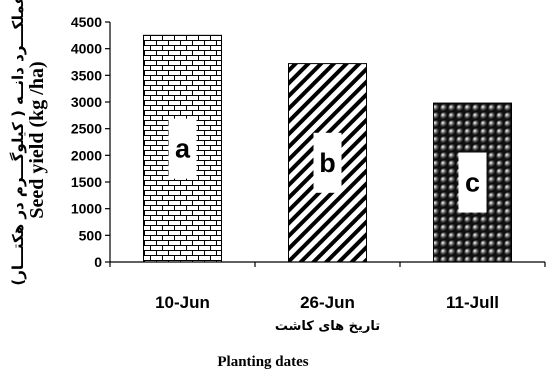  What do you see at coordinates (86, 102) in the screenshot?
I see `y-tick-label: 3000` at bounding box center [86, 102].